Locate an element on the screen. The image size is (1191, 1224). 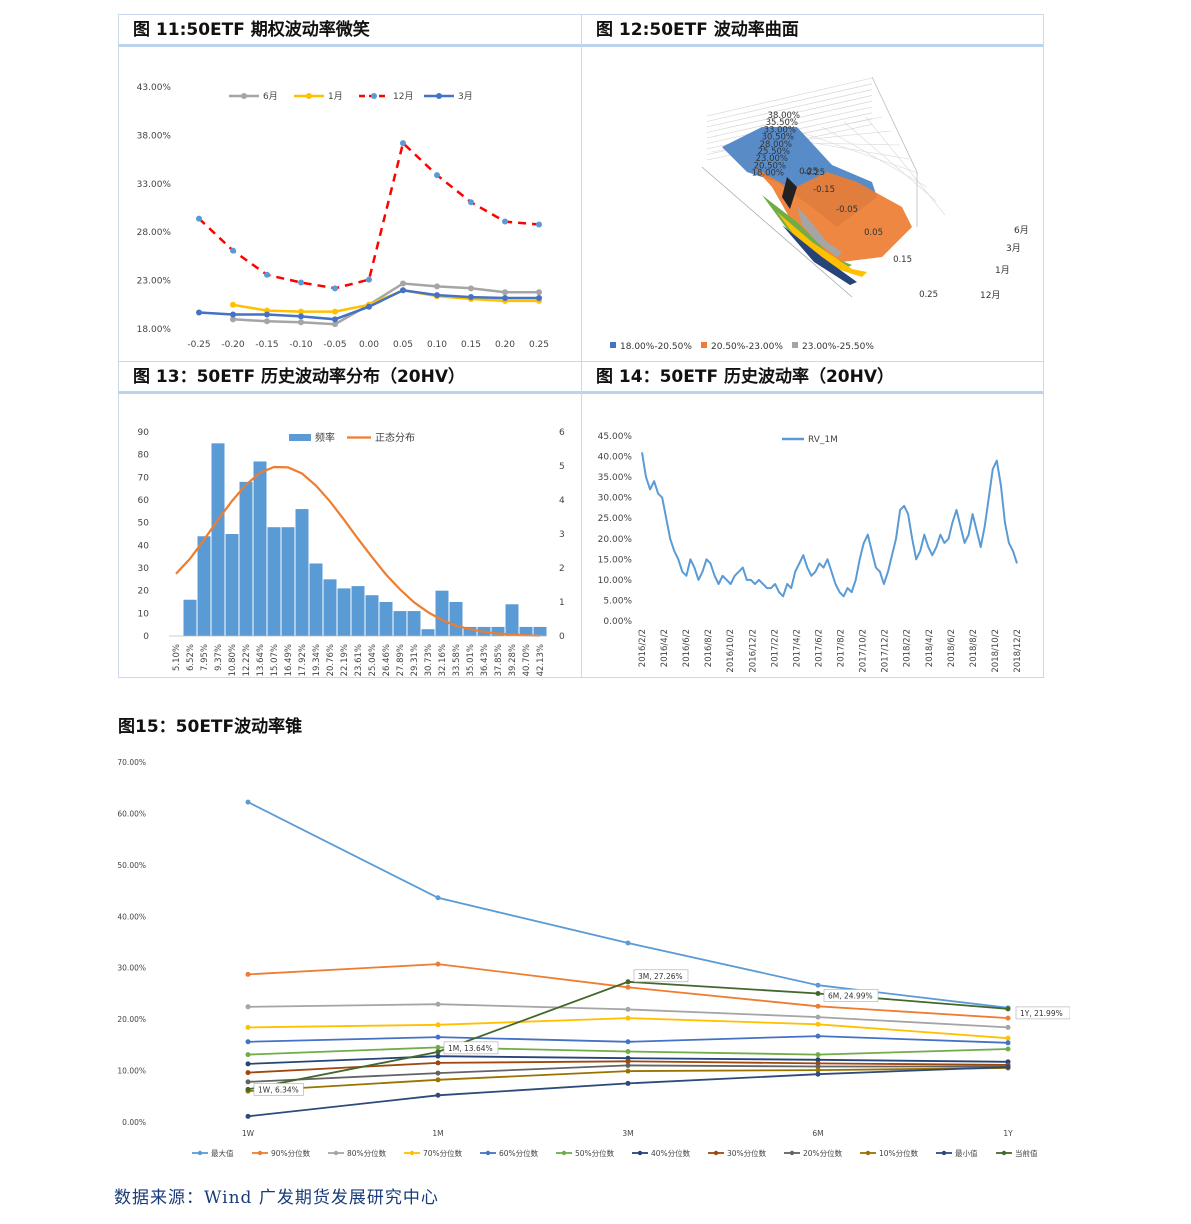
fig14-x-tick: 2016/12/2 is located at coordinates (753, 651).